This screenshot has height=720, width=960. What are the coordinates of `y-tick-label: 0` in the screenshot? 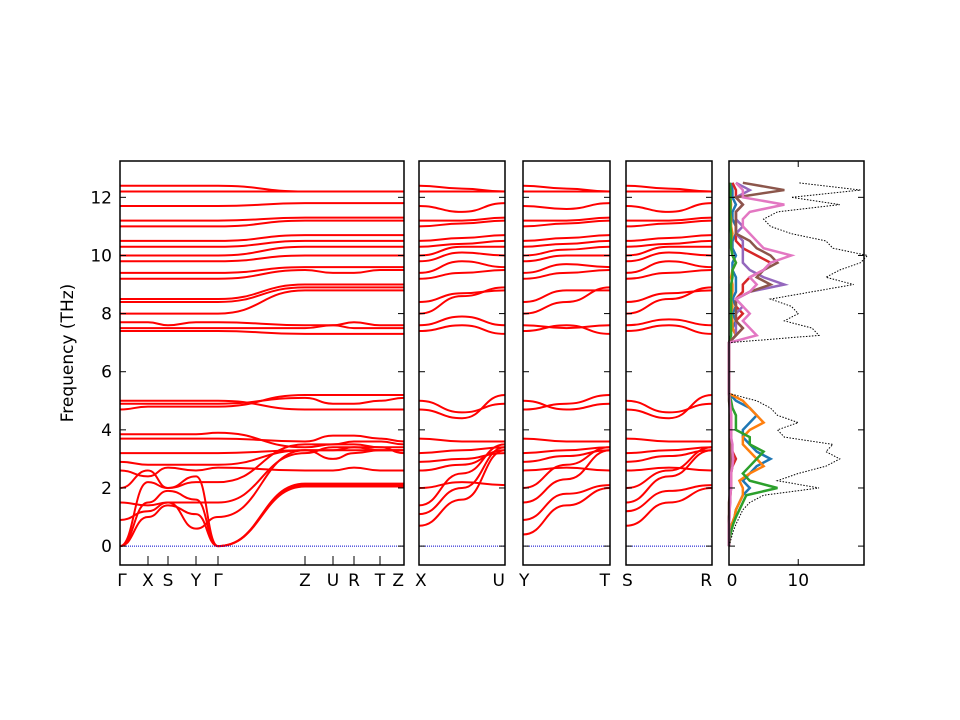 It's located at (106, 547).